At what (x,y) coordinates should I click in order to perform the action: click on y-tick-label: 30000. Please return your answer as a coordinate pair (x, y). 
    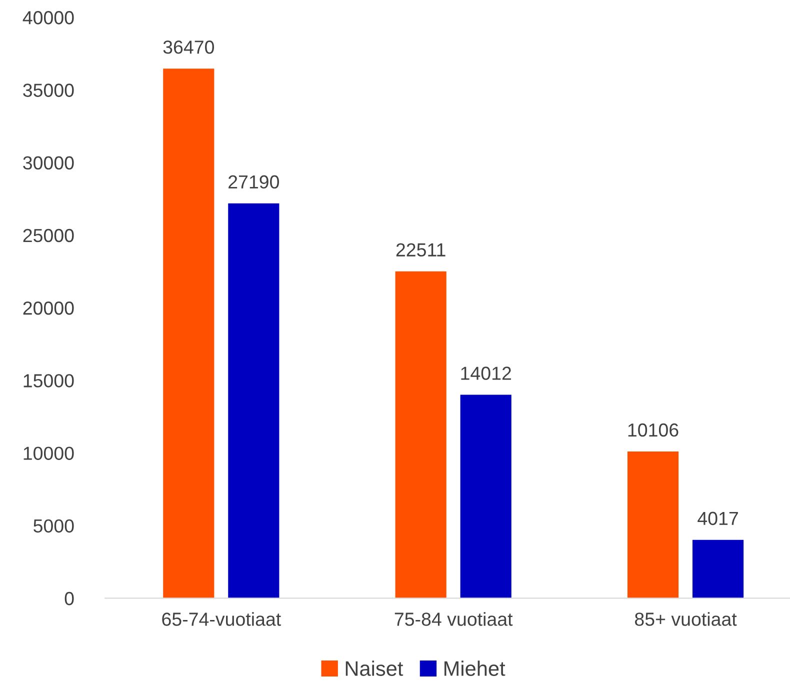
    Looking at the image, I should click on (48, 163).